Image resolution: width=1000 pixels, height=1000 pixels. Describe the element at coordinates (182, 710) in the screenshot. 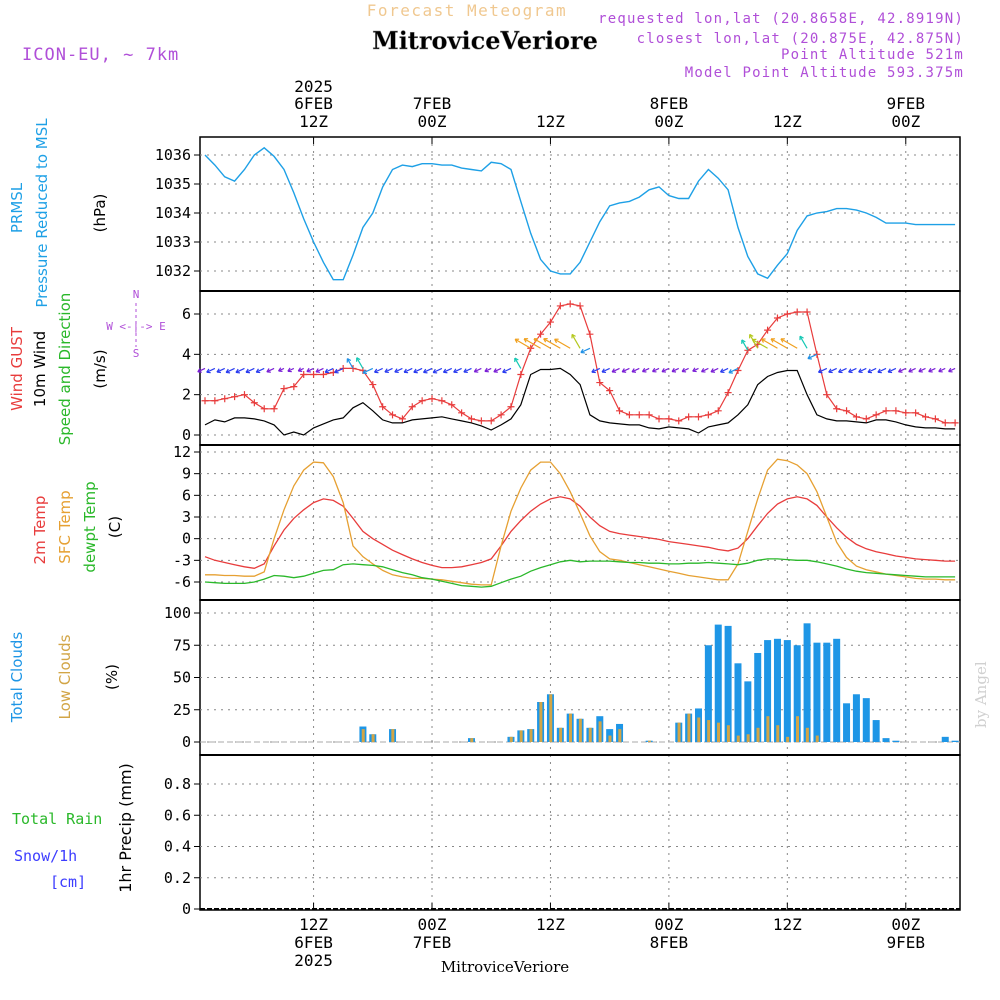

I see `clouds-ytick-label: 25` at that location.